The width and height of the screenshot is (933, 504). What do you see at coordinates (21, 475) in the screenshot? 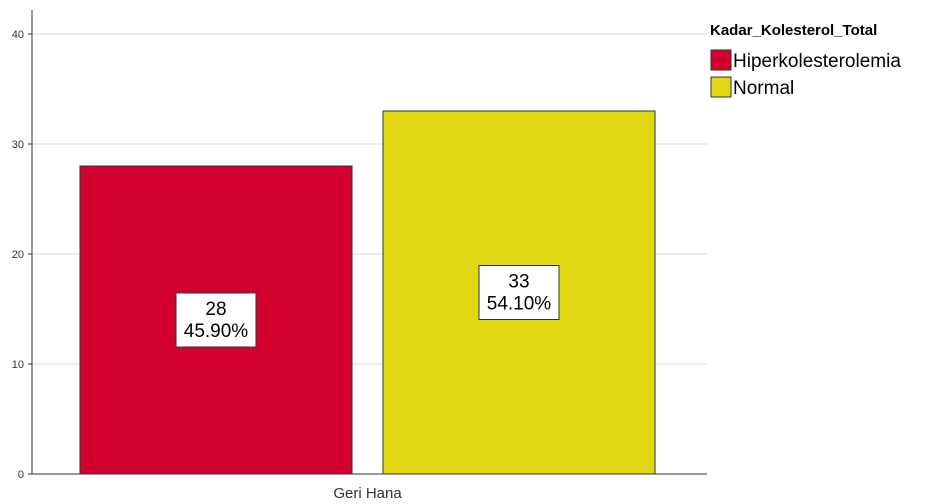
I see `y-tick-label-0: 0` at bounding box center [21, 475].